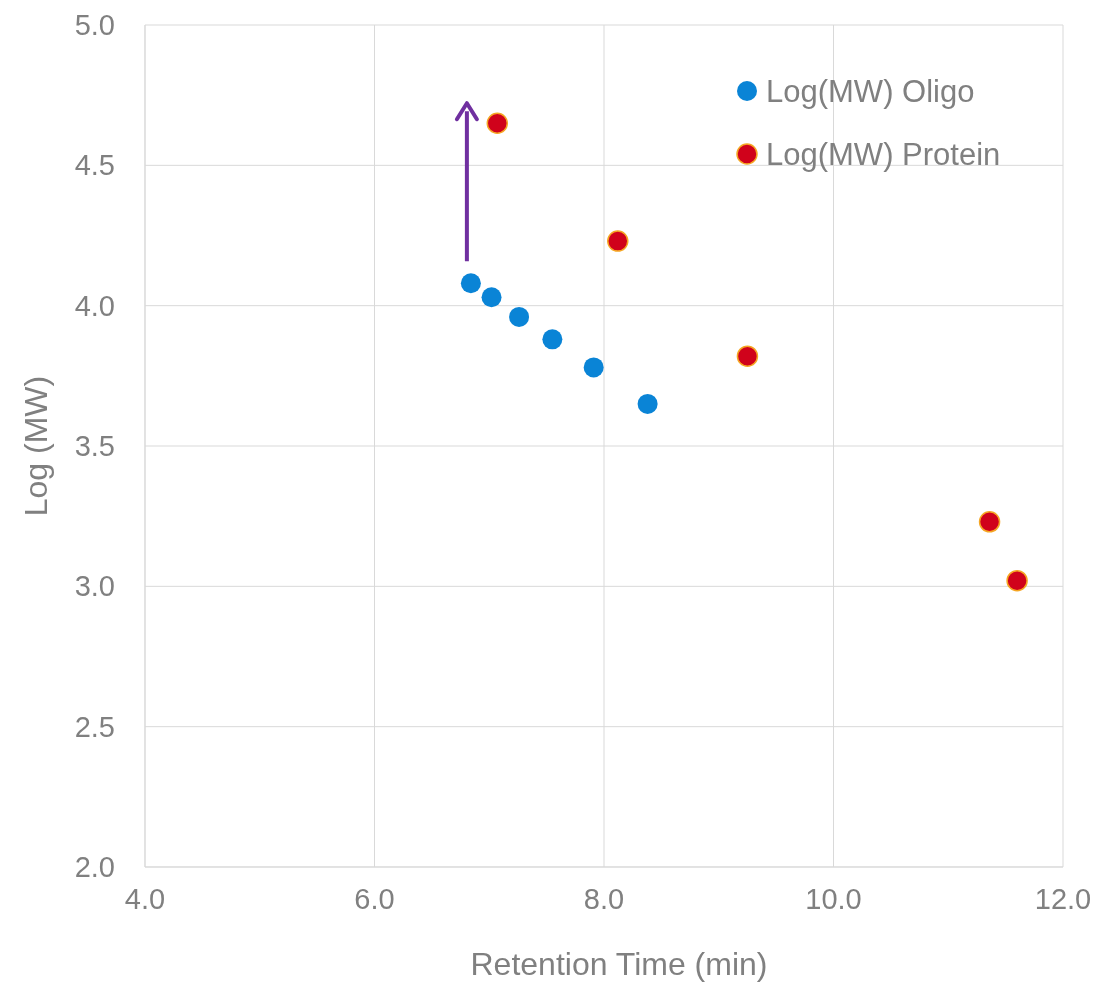 The image size is (1105, 984). Describe the element at coordinates (94, 586) in the screenshot. I see `y-tick-label: 3.0` at that location.